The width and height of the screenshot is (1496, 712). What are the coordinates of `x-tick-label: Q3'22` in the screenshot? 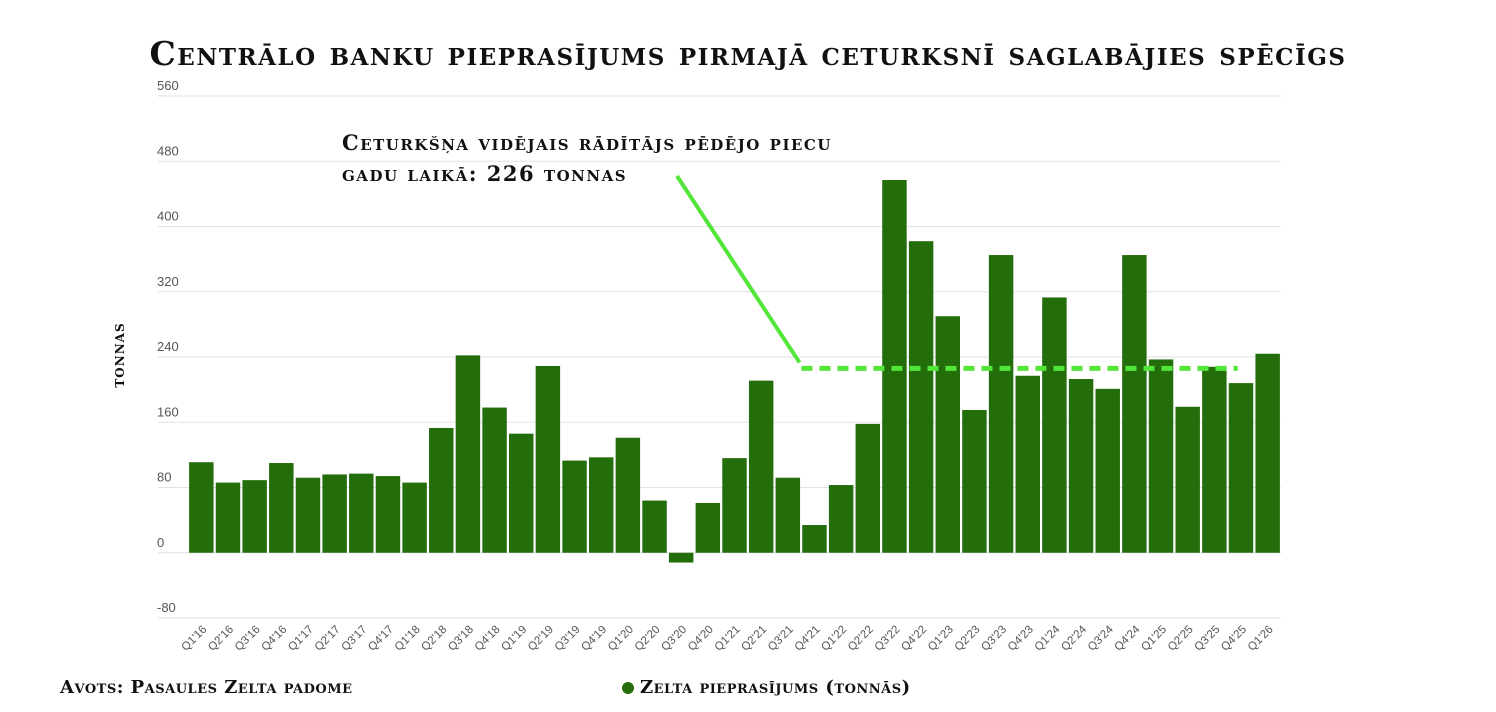 It's located at (888, 639).